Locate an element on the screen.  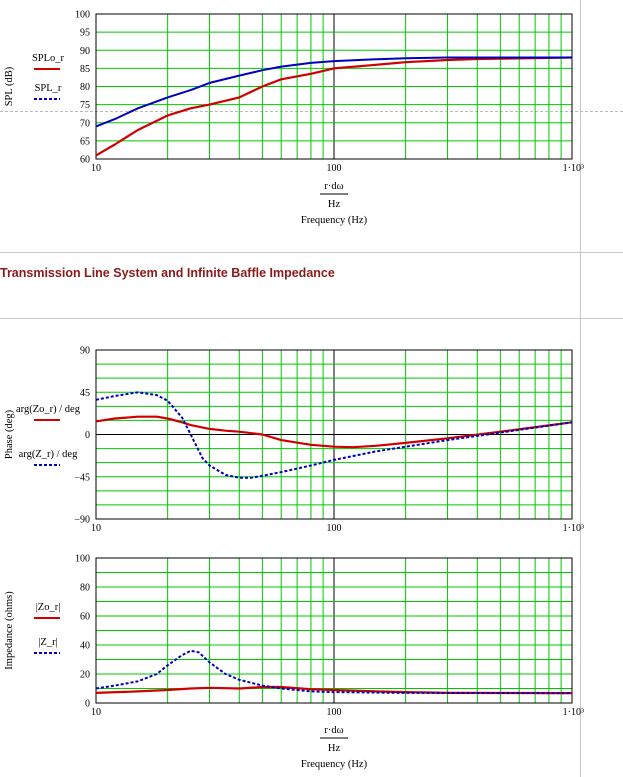
legend-label: arg(Zo_r) / deg is located at coordinates (48, 409).